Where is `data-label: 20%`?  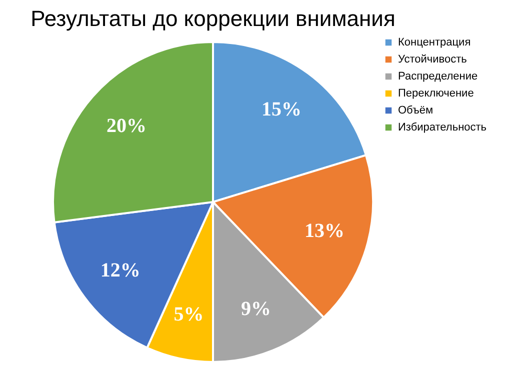
data-label: 20% is located at coordinates (126, 125).